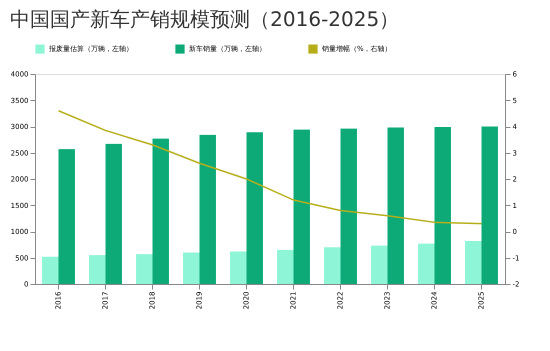 Image resolution: width=550 pixels, height=351 pixels. I want to click on chart-title: 中国国产新车产销规模预测（2016-2025）, so click(205, 19).